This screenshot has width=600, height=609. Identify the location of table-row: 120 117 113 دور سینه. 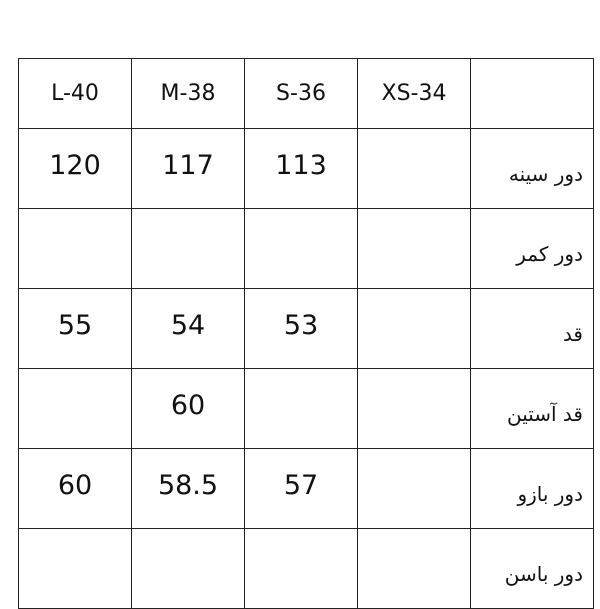
(306, 168).